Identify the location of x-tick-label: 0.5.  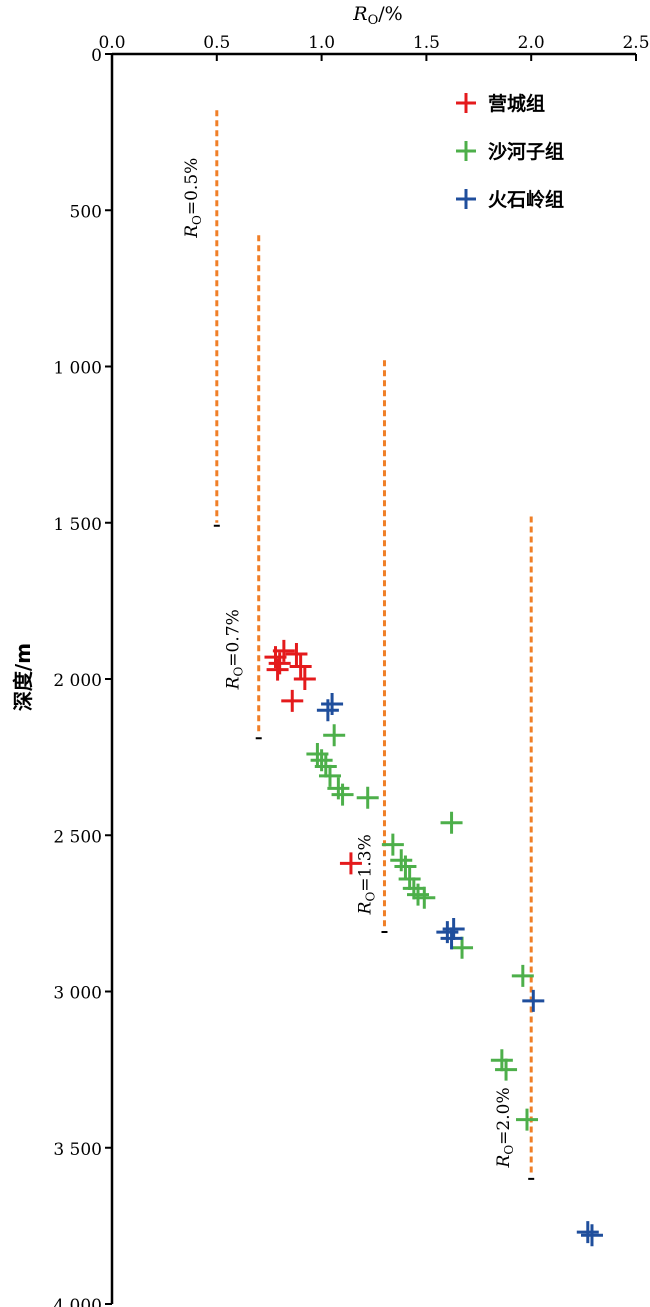
(216, 43).